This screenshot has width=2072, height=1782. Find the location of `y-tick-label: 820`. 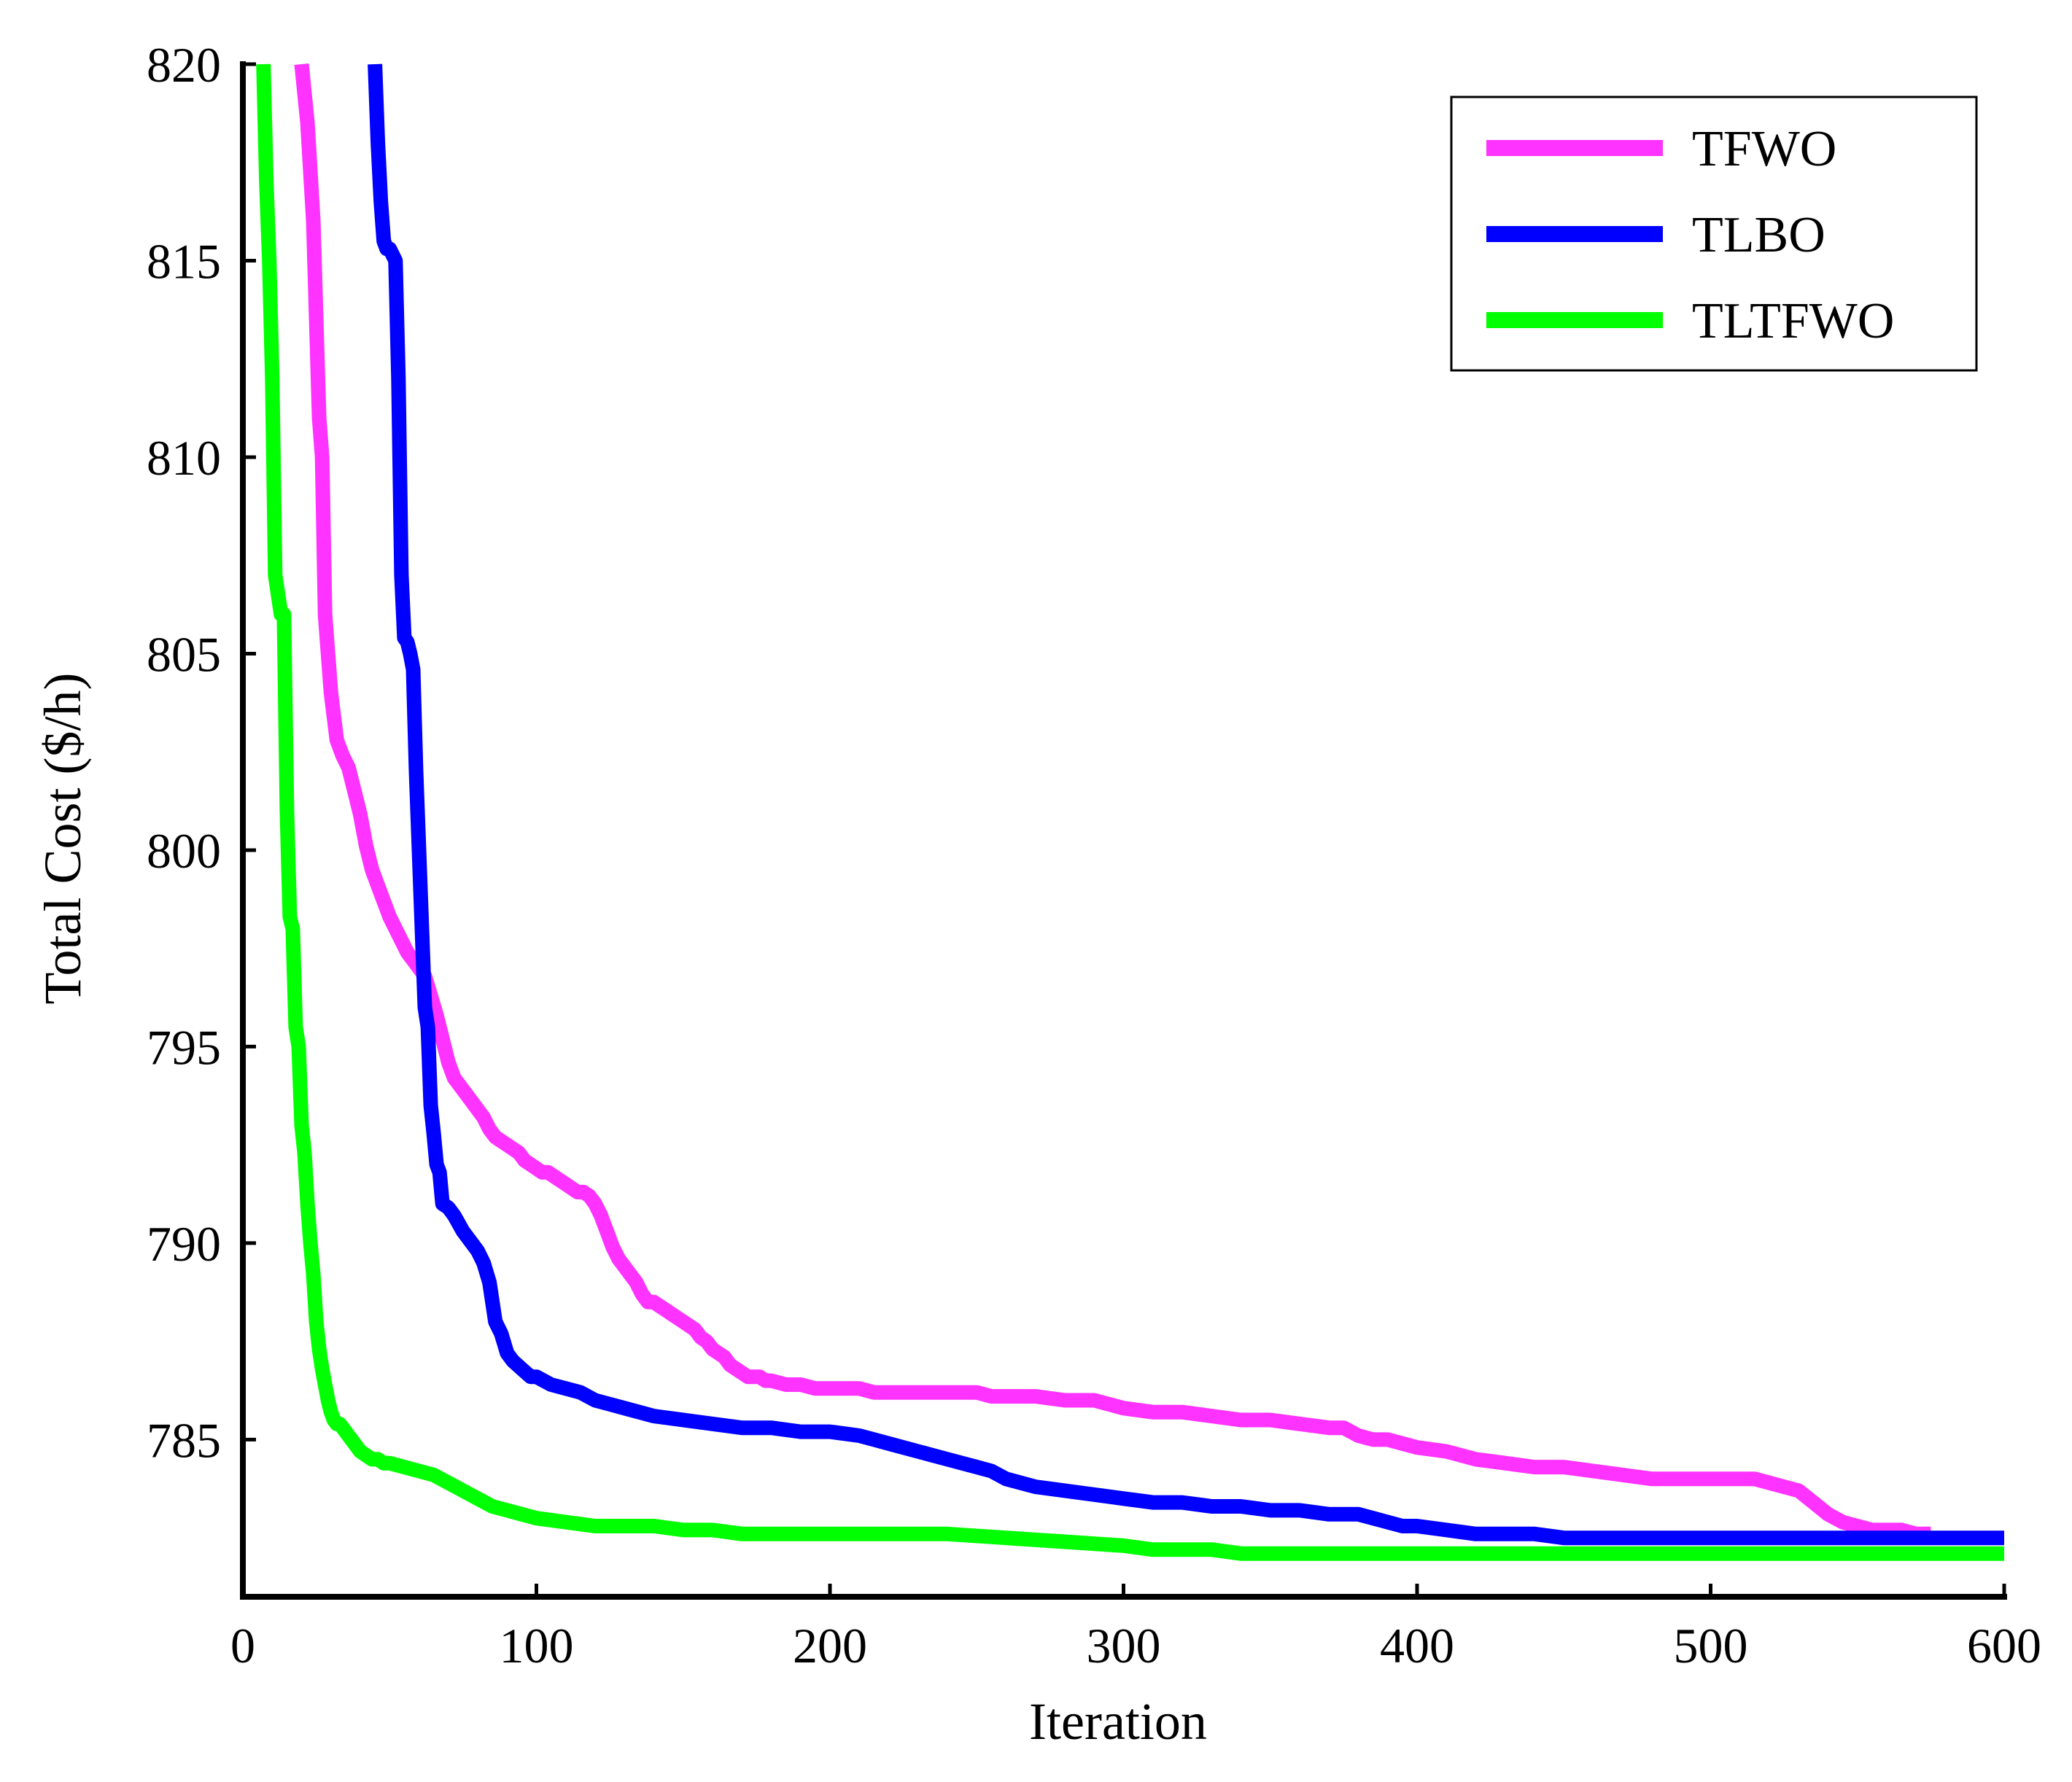

y-tick-label: 820 is located at coordinates (184, 65).